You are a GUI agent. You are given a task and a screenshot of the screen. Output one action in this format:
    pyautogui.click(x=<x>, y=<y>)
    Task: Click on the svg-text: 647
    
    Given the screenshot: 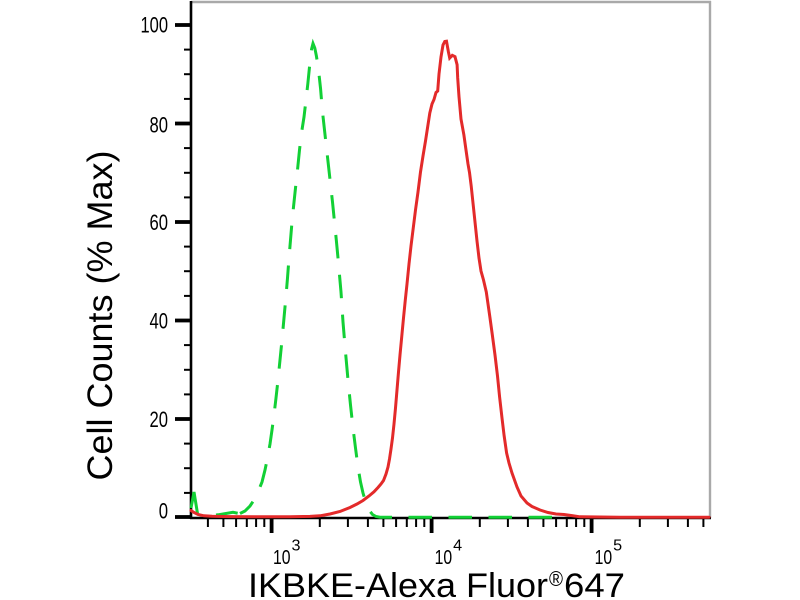 What is the action you would take?
    pyautogui.click(x=594, y=583)
    